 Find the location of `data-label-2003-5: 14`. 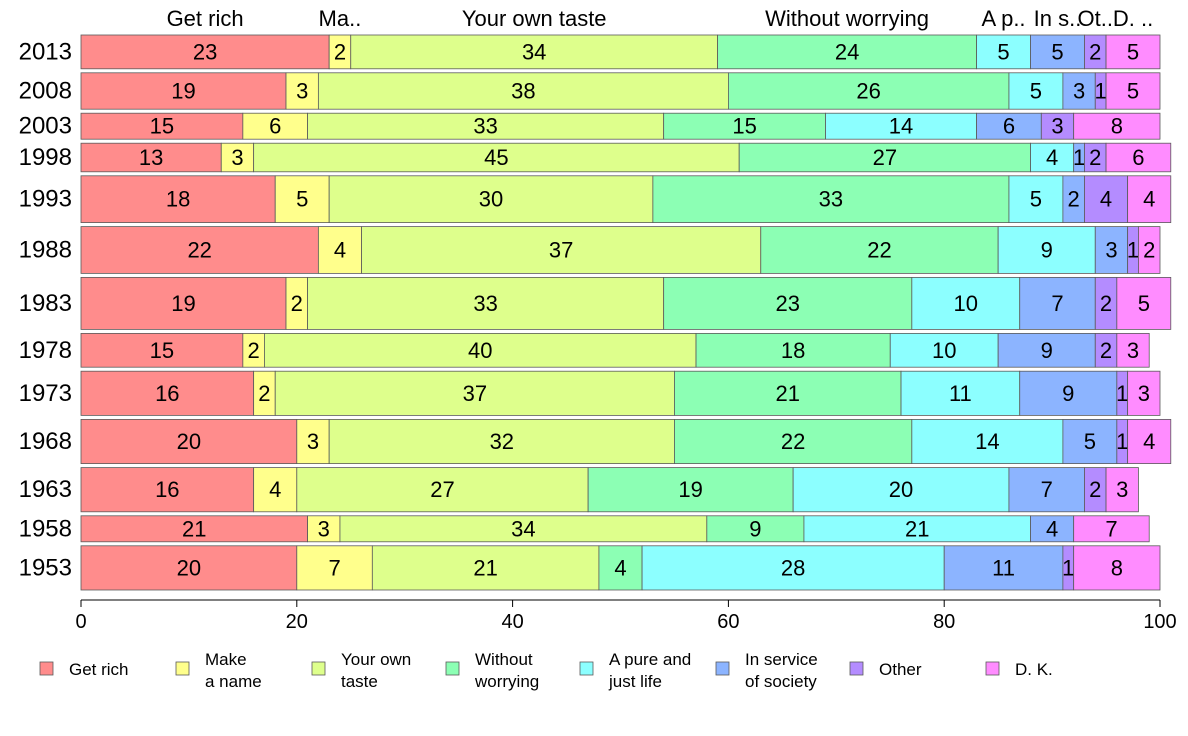

data-label-2003-5: 14 is located at coordinates (901, 126).